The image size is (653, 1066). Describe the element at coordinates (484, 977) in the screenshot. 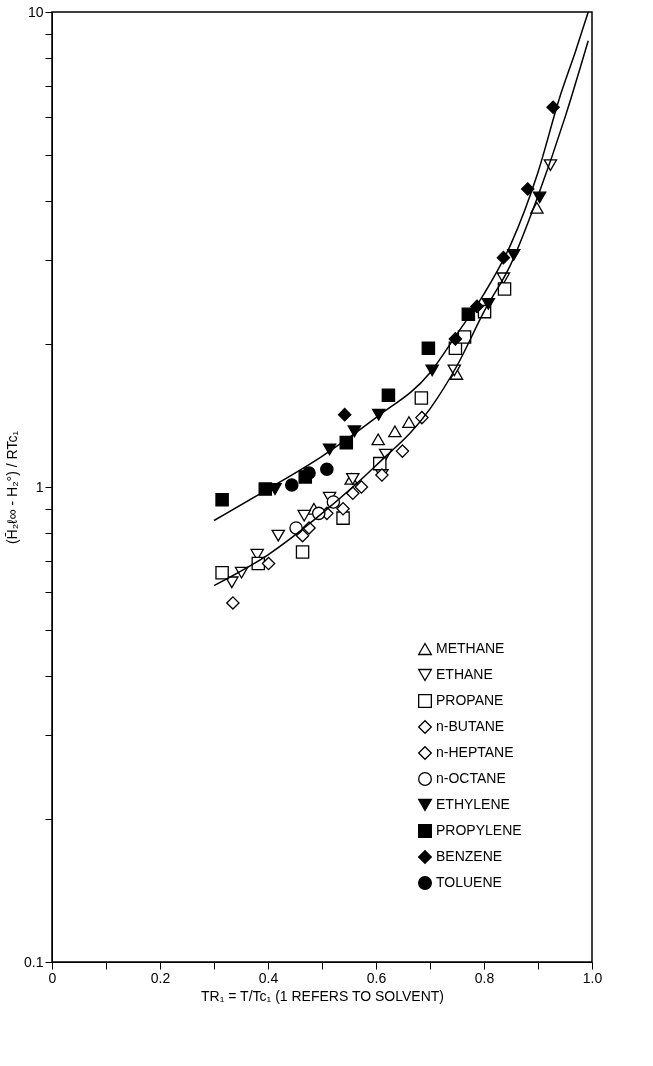

I see `x-tick-label: 0.8` at that location.